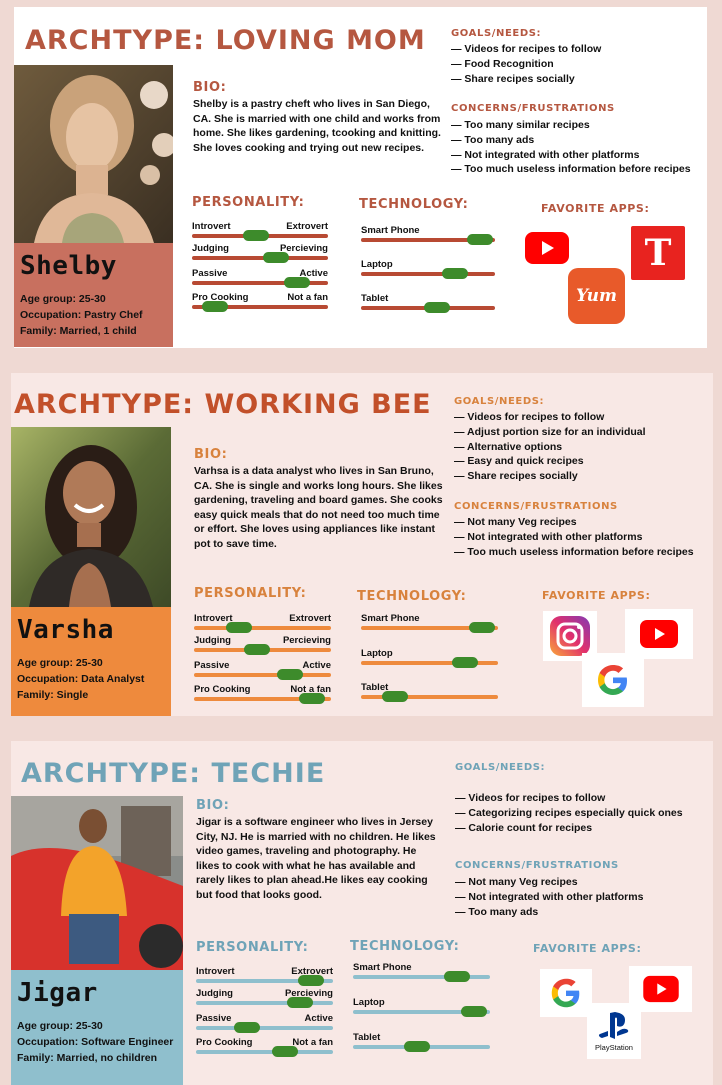 This screenshot has height=1085, width=722. I want to click on goals-heading: GOALS/NEEDS:, so click(500, 767).